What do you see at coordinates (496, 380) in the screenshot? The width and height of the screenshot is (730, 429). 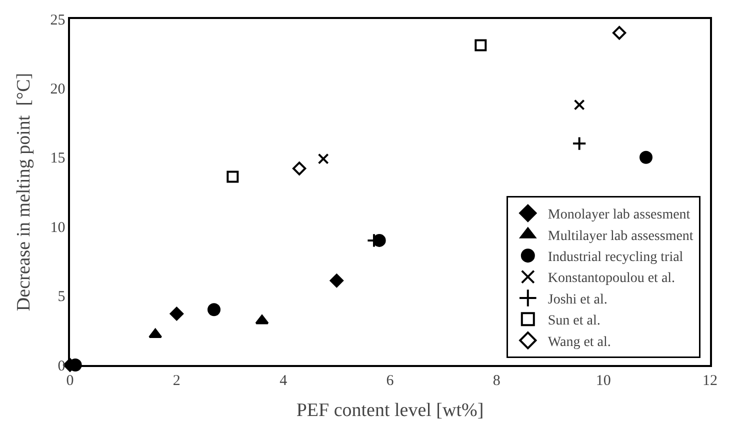 I see `x-tick-label: 8` at bounding box center [496, 380].